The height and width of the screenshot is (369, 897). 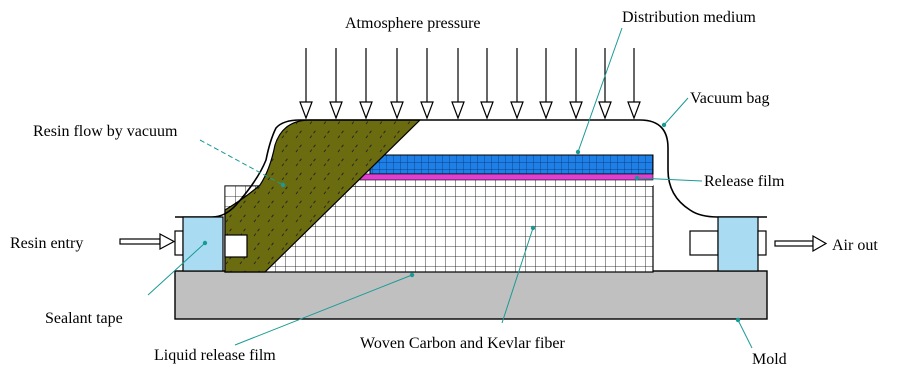 I want to click on right-sealant-tape, so click(x=738, y=244).